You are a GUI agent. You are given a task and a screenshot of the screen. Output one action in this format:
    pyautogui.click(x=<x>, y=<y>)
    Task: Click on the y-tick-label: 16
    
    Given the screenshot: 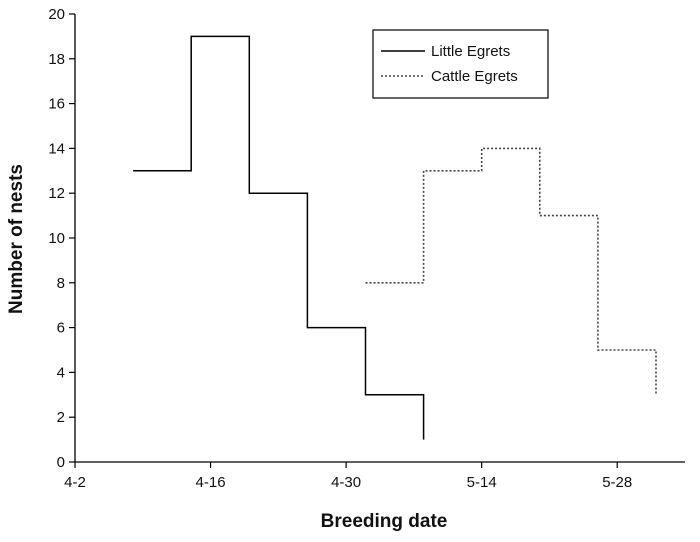 What is the action you would take?
    pyautogui.click(x=56, y=104)
    